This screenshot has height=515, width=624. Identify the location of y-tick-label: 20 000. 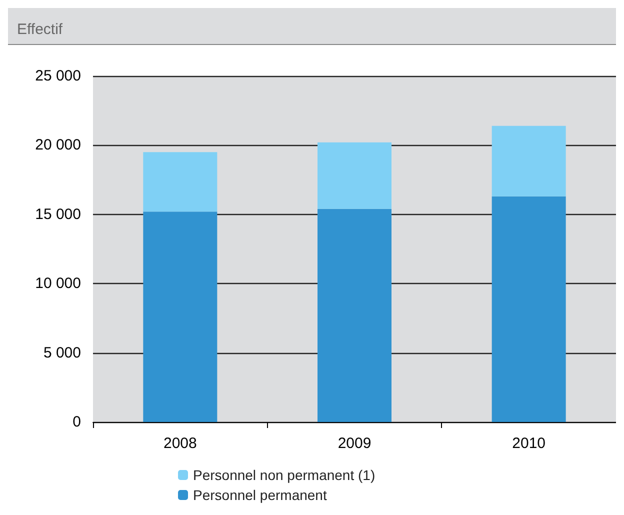
(58, 145).